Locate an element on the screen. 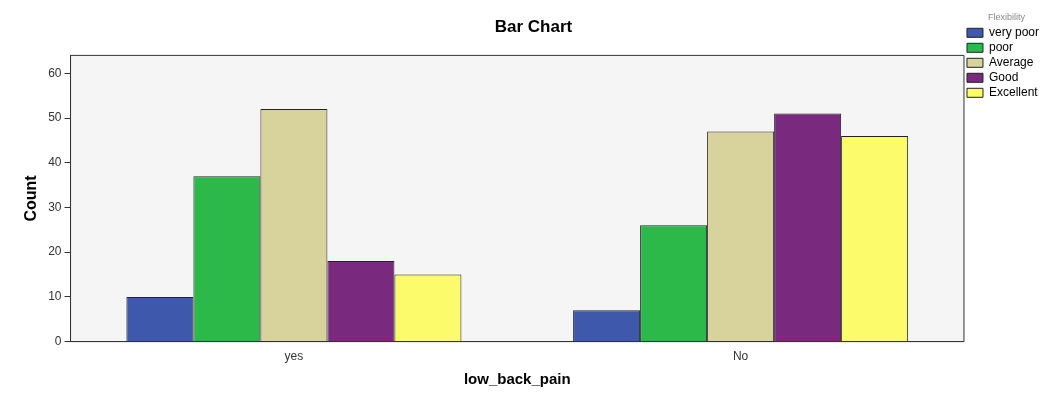 The image size is (1057, 406). x-tick-label: No is located at coordinates (740, 356).